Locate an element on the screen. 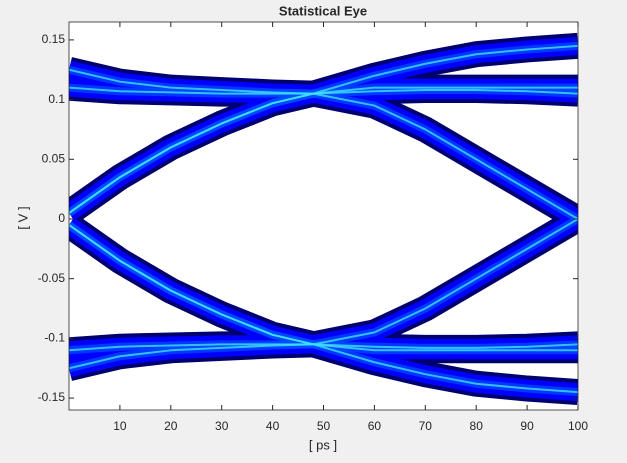 The width and height of the screenshot is (627, 463). y-axis-label: [ V ] is located at coordinates (22, 217).